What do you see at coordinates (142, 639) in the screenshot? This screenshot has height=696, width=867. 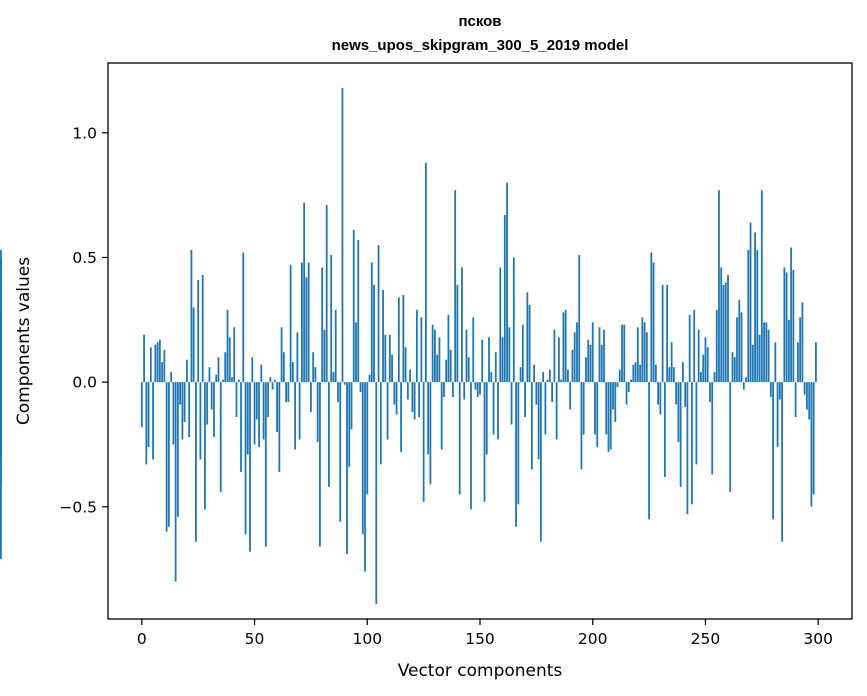 I see `x-tick-label-0: 0` at bounding box center [142, 639].